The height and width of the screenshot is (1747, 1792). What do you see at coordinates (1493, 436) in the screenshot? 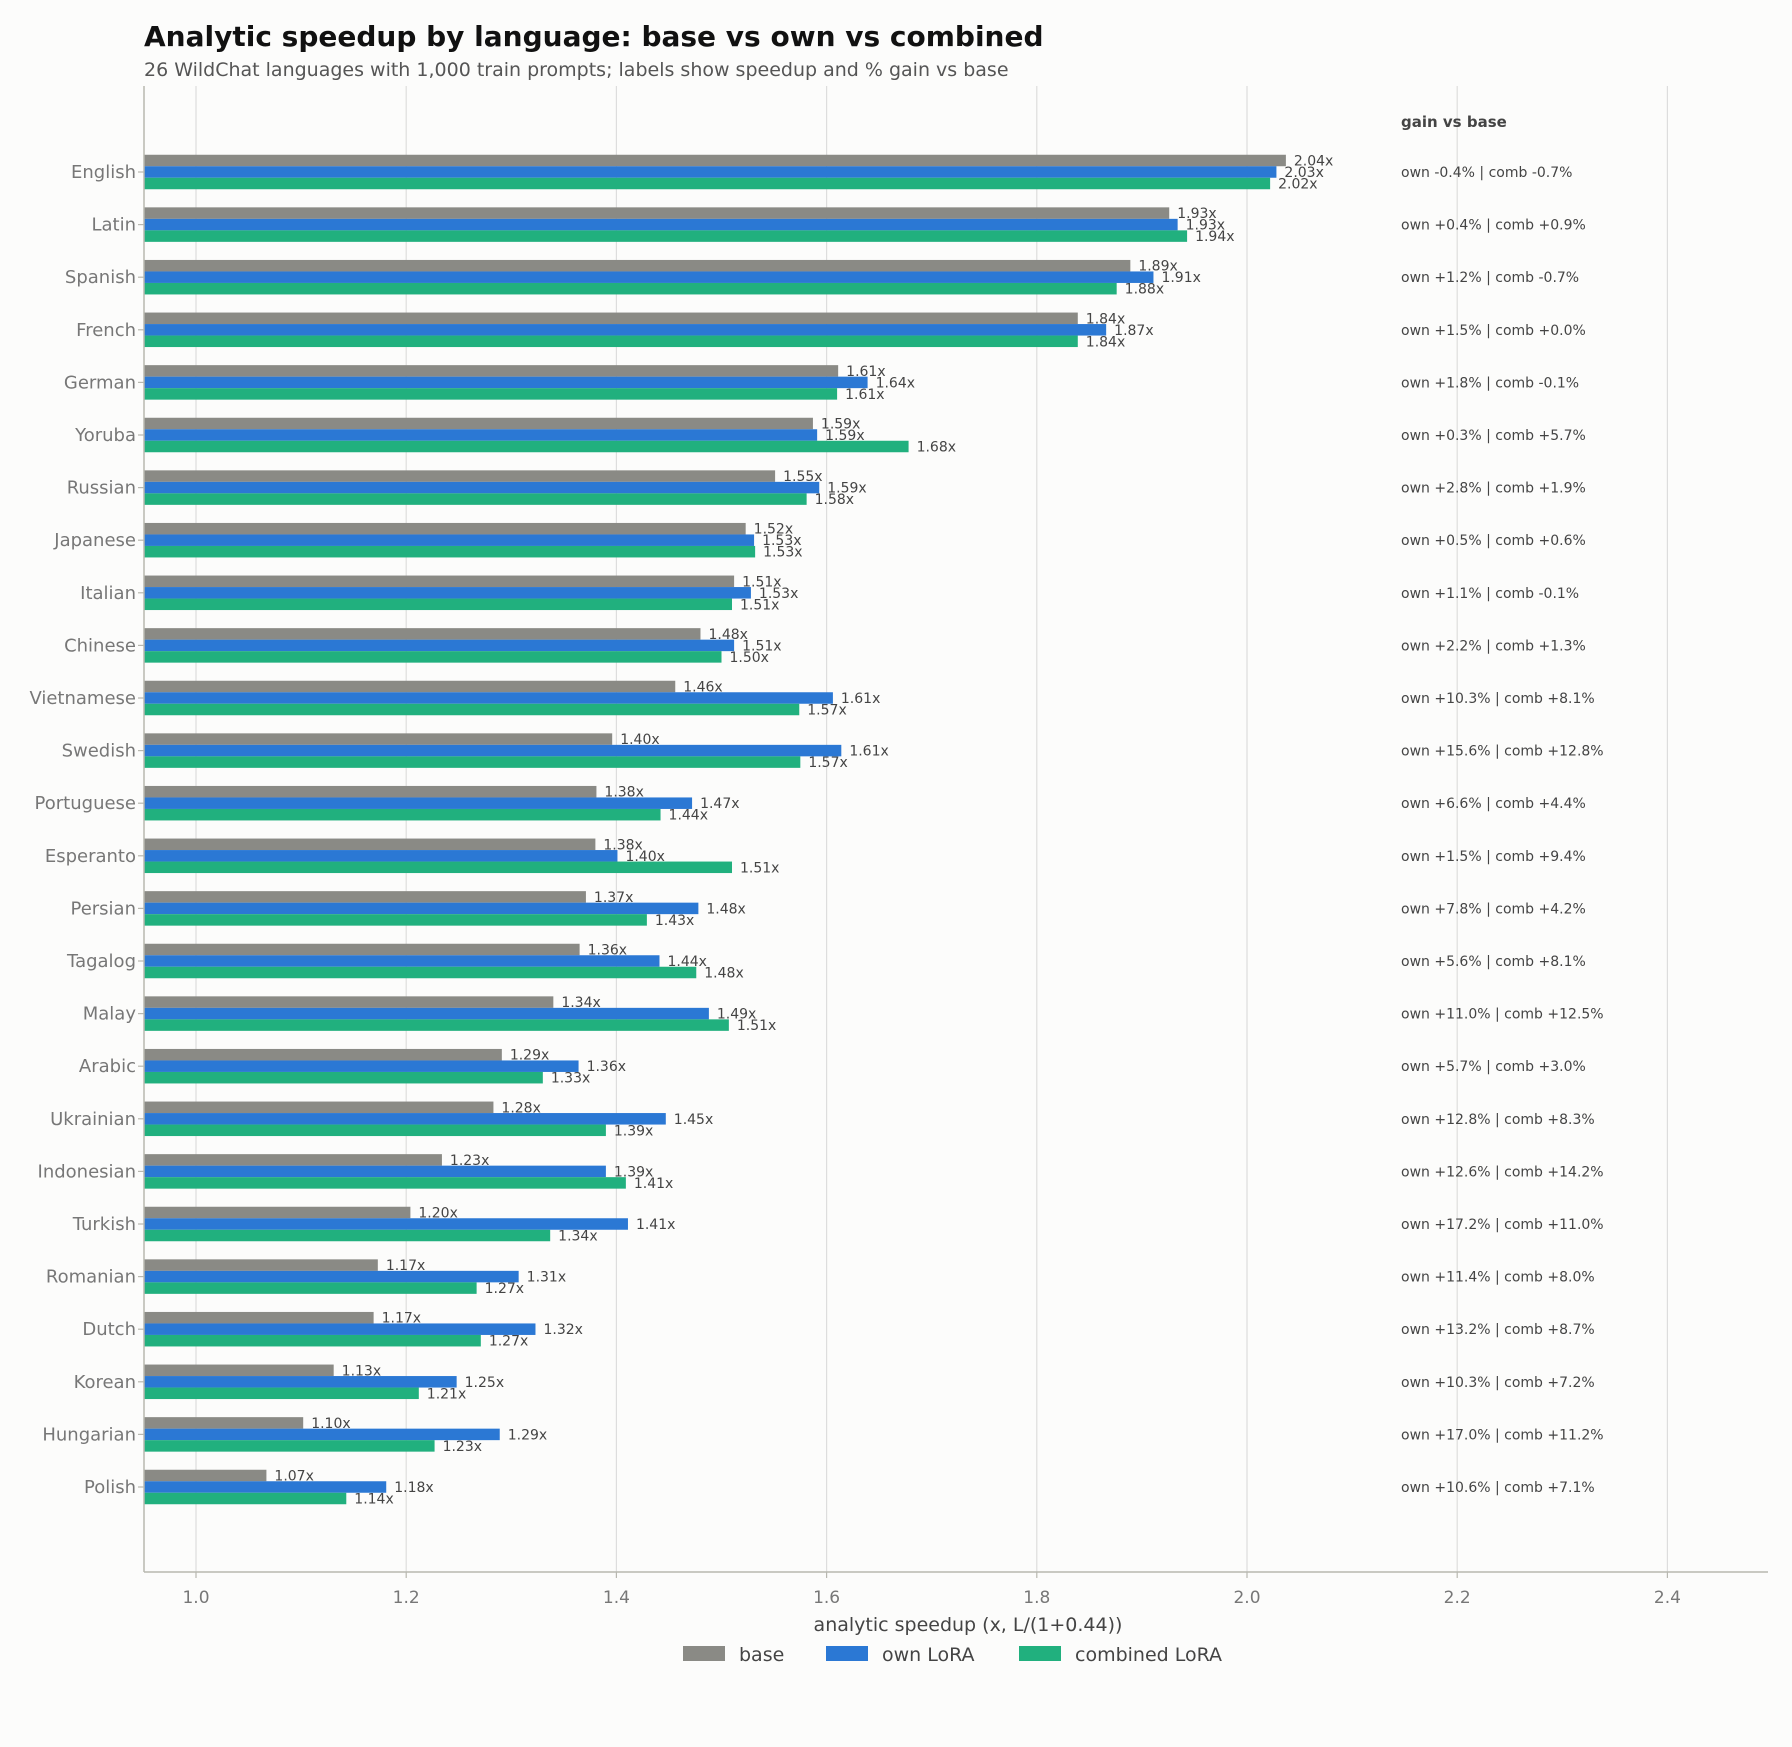
I see `gain-label: own +0.3% | comb +5.7%` at bounding box center [1493, 436].